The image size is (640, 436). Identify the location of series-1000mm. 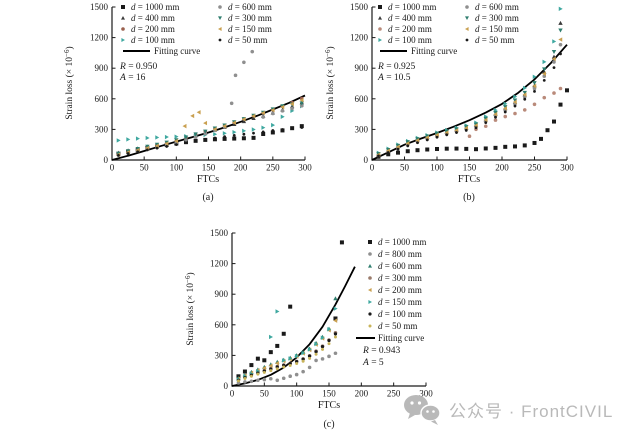
(472, 123).